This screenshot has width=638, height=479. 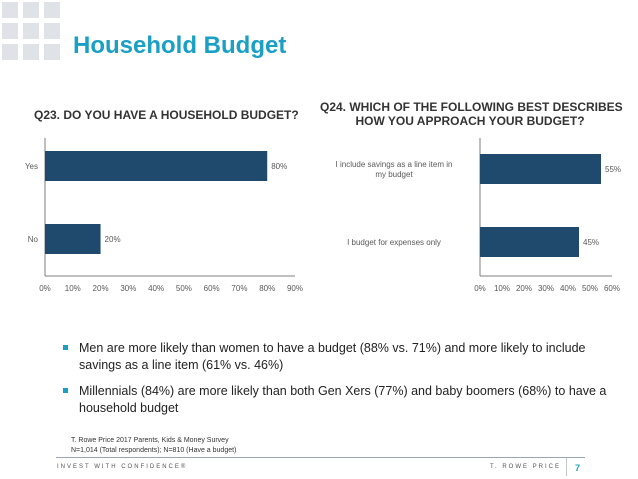 What do you see at coordinates (470, 121) in the screenshot?
I see `q24-question-line2: HOW YOU APPROACH YOUR BUDGET?` at bounding box center [470, 121].